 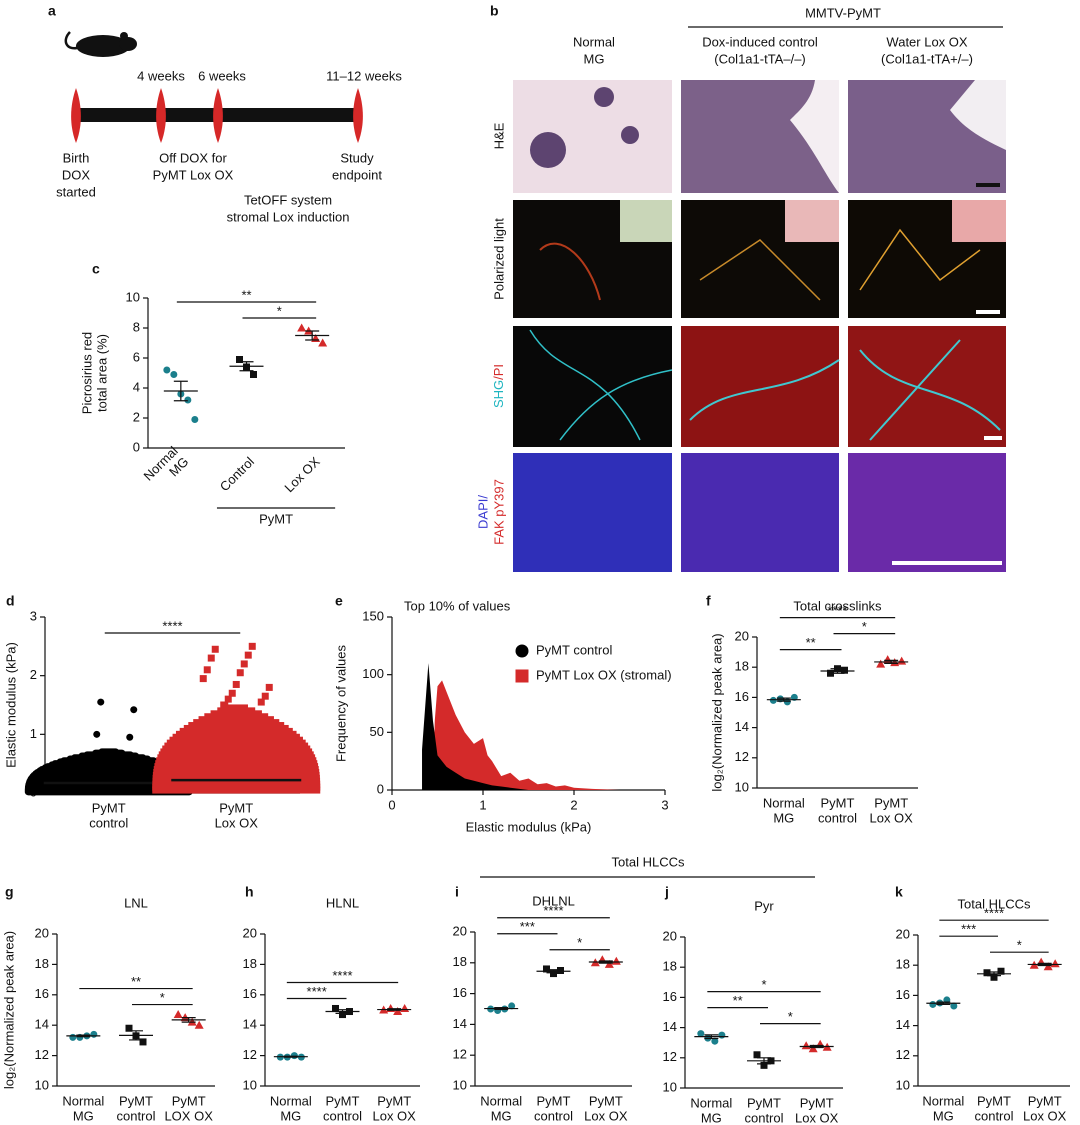 What do you see at coordinates (76, 191) in the screenshot?
I see `event-label: started` at bounding box center [76, 191].